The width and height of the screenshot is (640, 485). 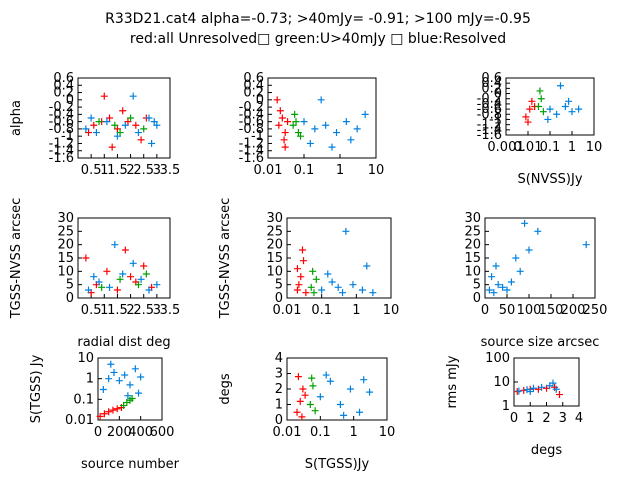 I want to click on y-tick-label: 0.4, so click(x=63, y=85).